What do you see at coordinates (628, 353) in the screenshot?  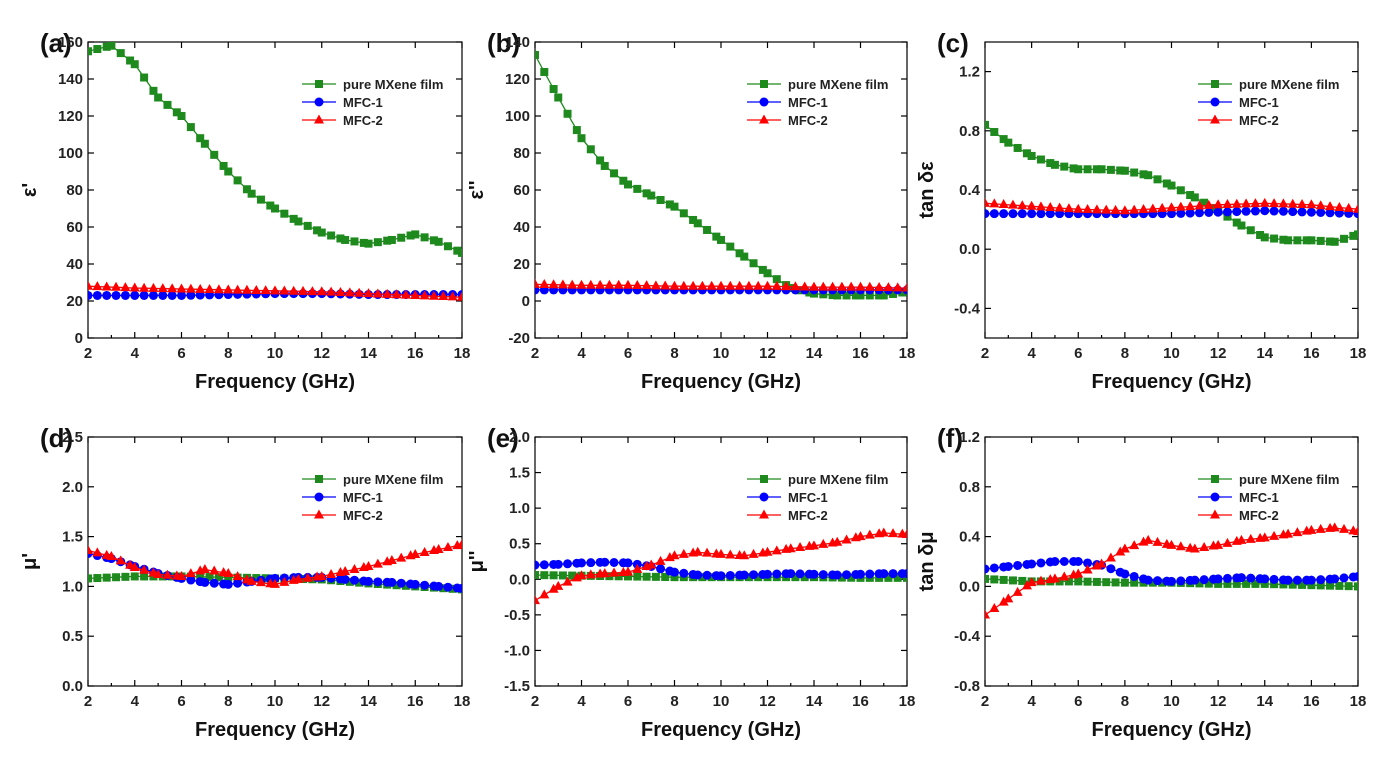 I see `x-tick-label: 6` at bounding box center [628, 353].